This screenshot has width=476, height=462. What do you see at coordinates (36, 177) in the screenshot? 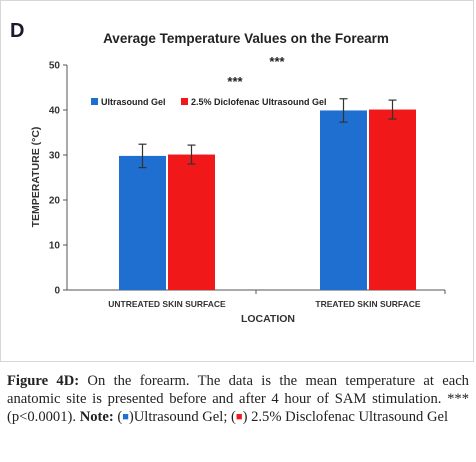
I see `y-axis-label: TEMPERATURE (°C)` at bounding box center [36, 177].